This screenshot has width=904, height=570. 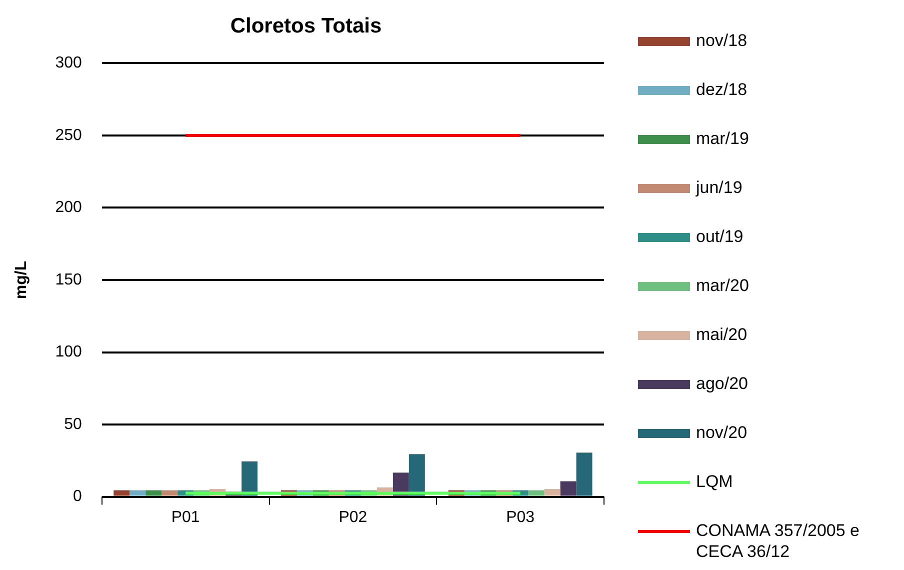 I want to click on legend-label: LQM, so click(x=714, y=481).